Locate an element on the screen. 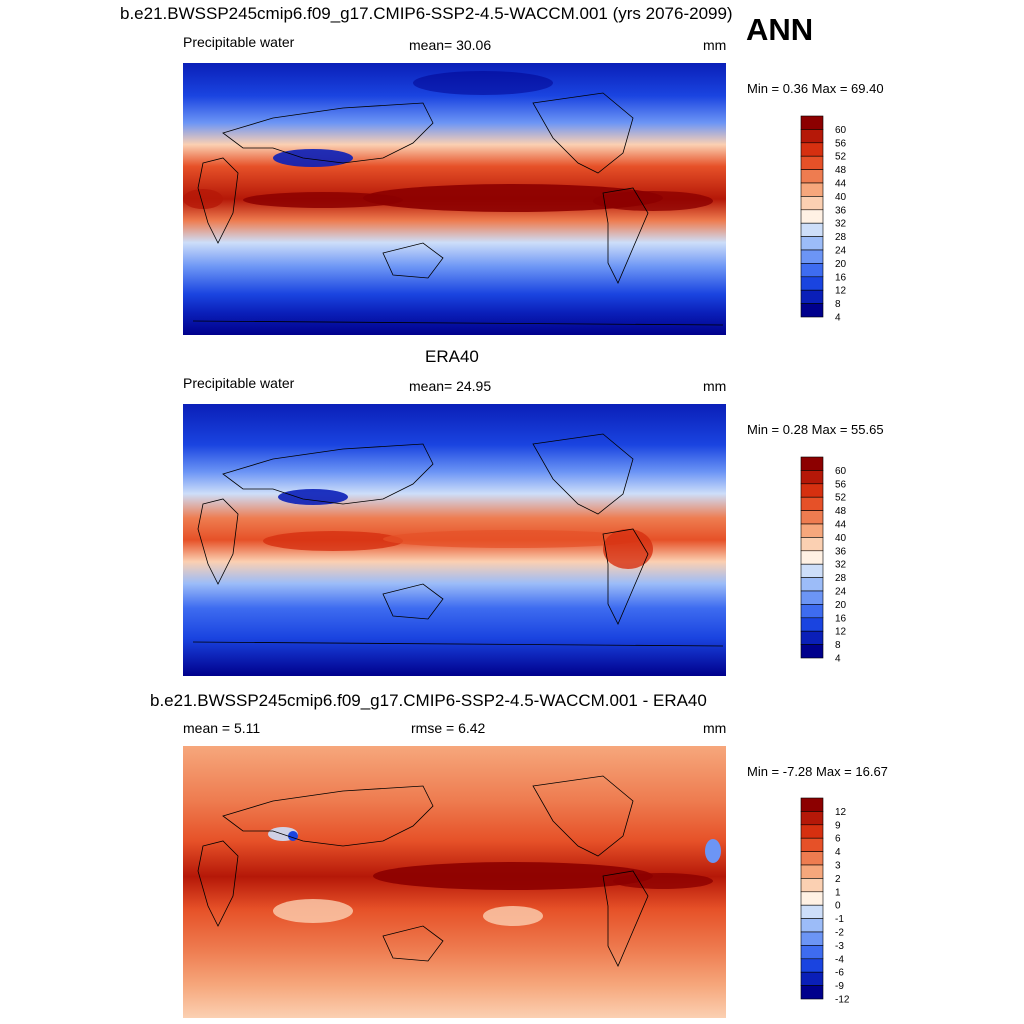 Image resolution: width=1024 pixels, height=1024 pixels. panel-1-colorbar-tick-label: 16 is located at coordinates (841, 277).